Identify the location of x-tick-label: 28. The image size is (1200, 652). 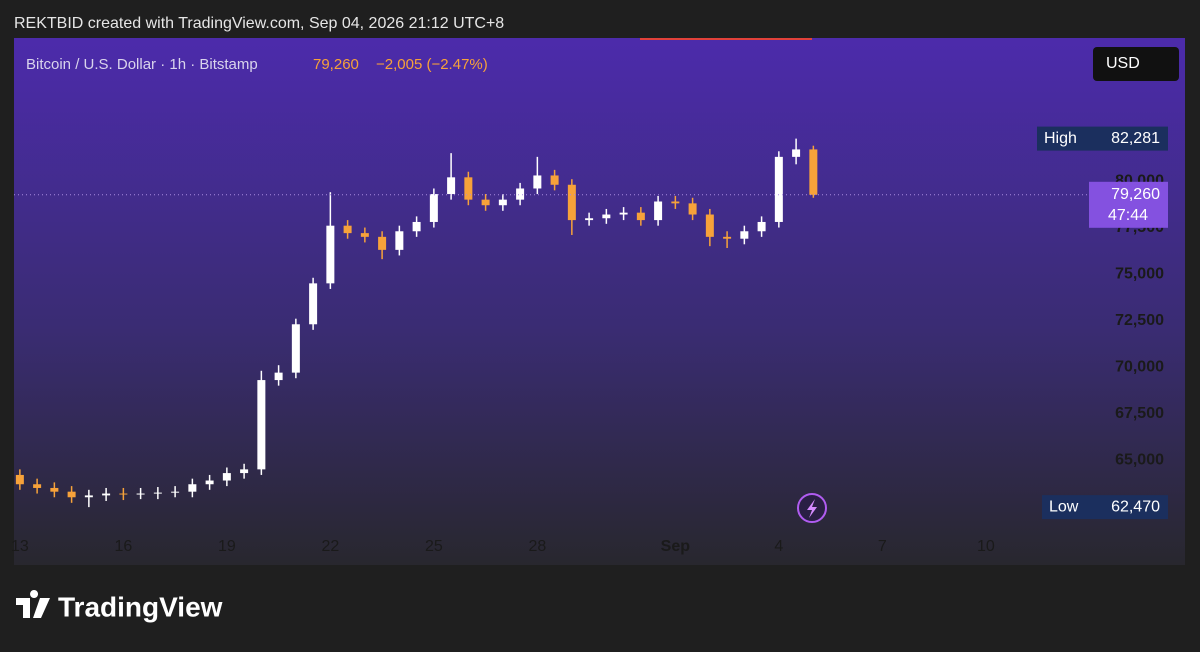
(537, 546).